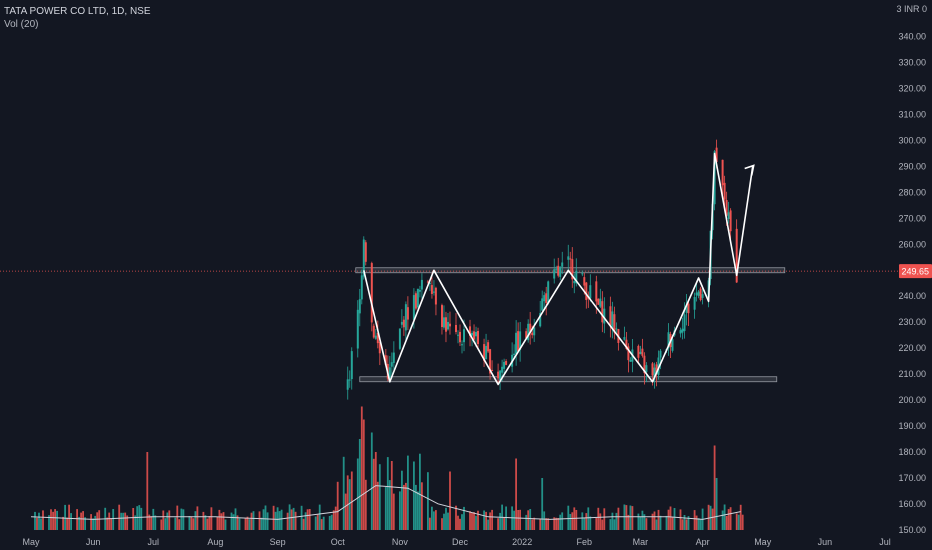 This screenshot has height=550, width=932. Describe the element at coordinates (21, 24) in the screenshot. I see `volume-indicator-label: Vol (20)` at that location.